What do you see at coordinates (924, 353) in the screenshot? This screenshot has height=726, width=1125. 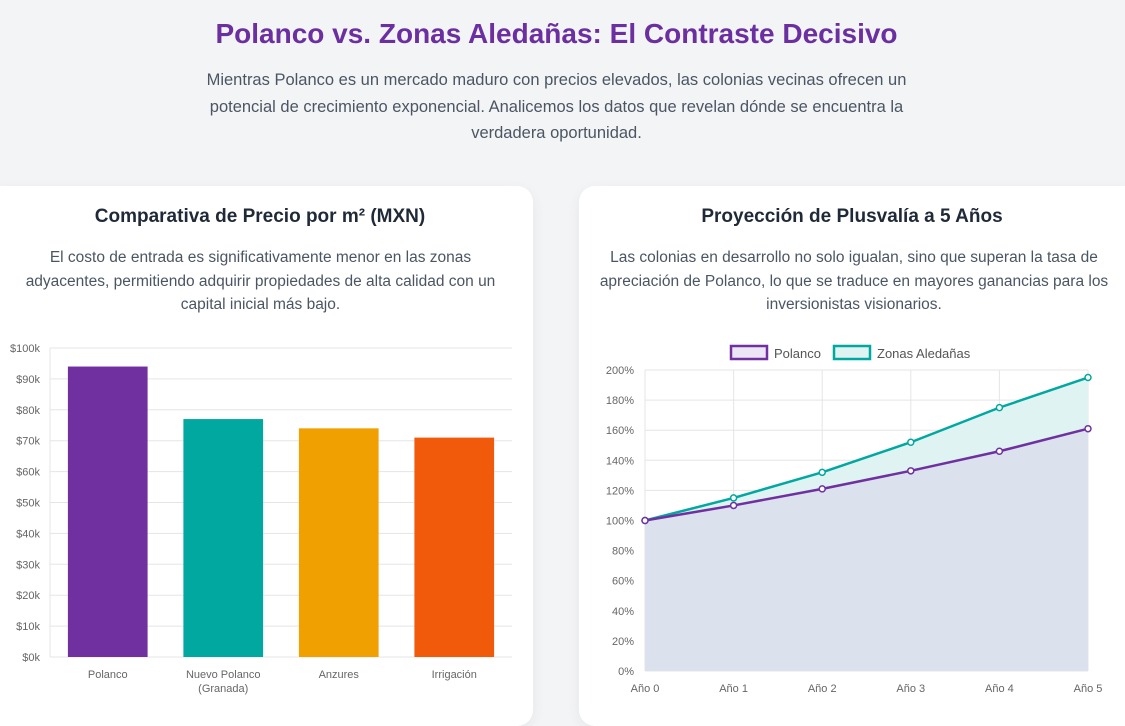 I see `legend-zonas-aledanas-label: Zonas Aledañas` at bounding box center [924, 353].